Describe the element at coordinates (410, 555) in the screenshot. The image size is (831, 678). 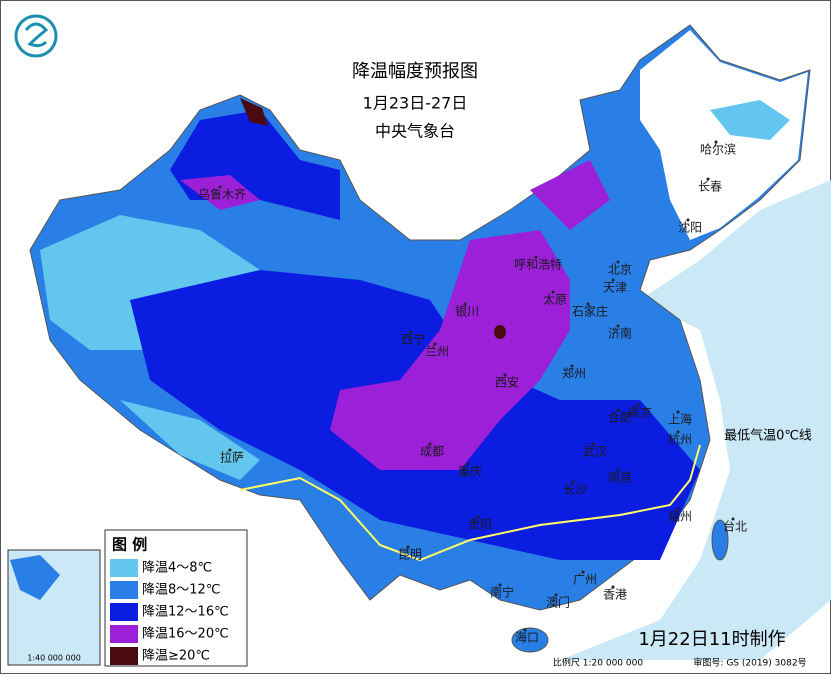
I see `city-label: 昆明` at that location.